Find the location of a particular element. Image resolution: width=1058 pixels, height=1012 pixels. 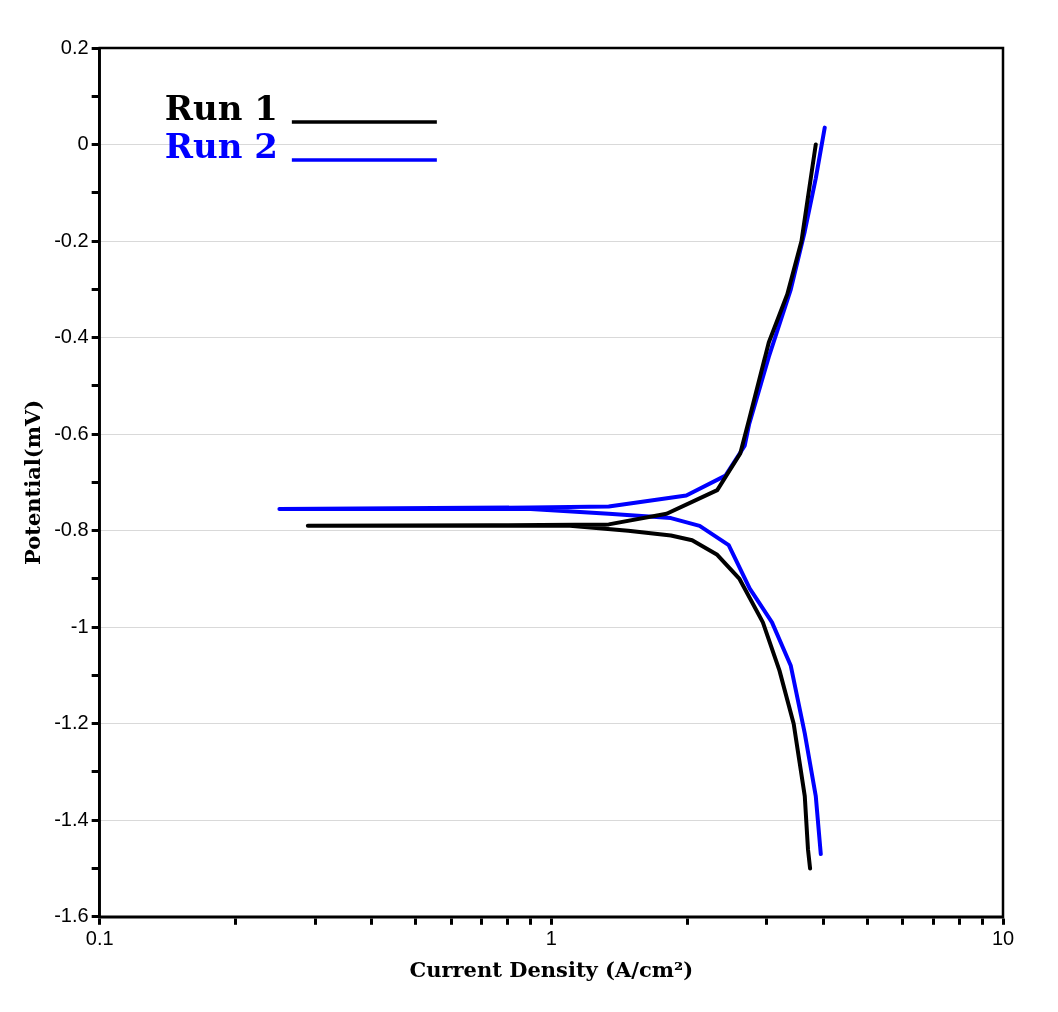

y-tick-label: 0.2 is located at coordinates (74, 46).